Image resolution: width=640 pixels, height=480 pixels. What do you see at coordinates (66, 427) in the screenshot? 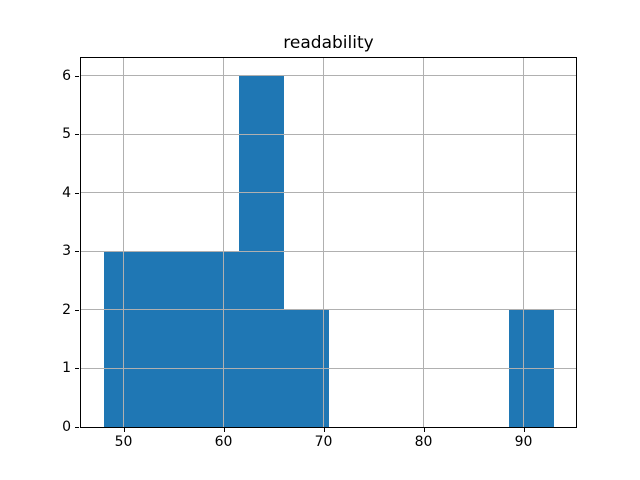
I see `y-tick-label: 0` at bounding box center [66, 427].